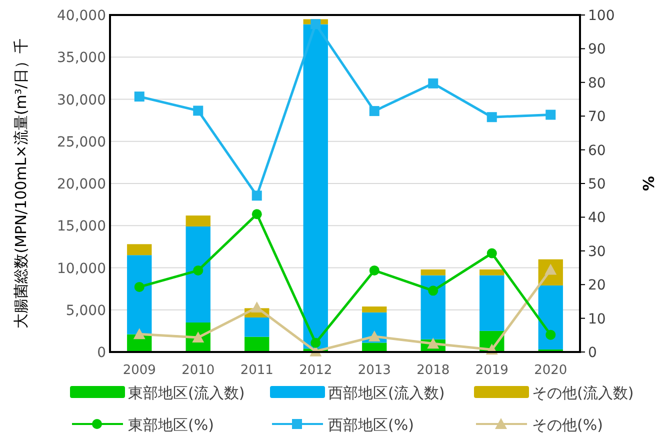 This screenshot has height=437, width=671. I want to click on y-tick-label: 15,000, so click(81, 226).